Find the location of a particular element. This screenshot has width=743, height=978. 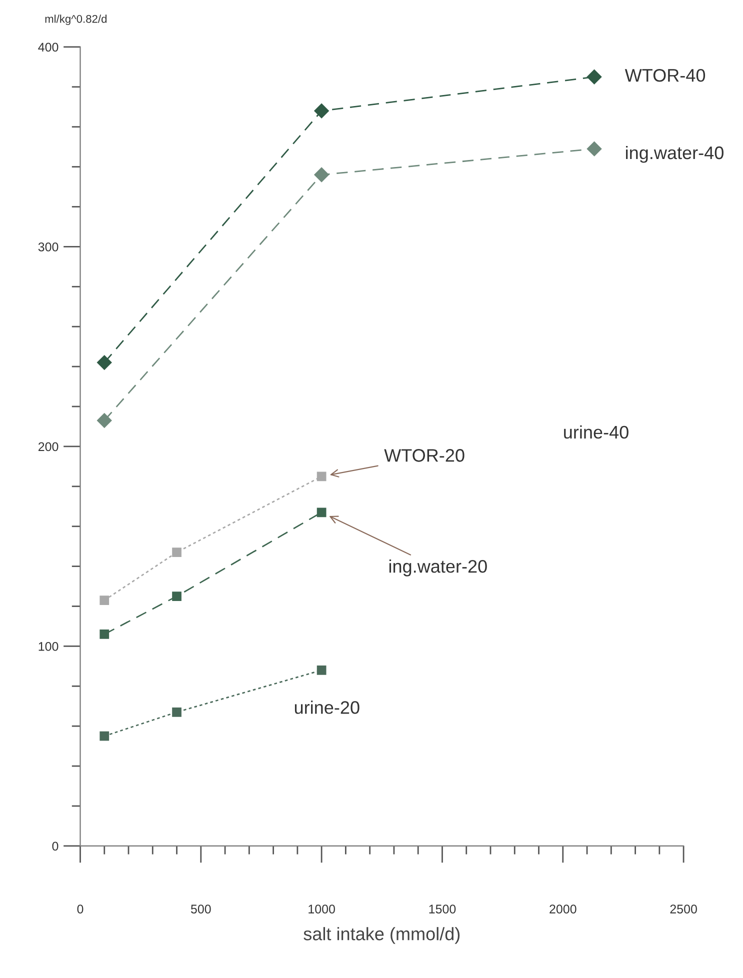

series-label: ing.water-40 is located at coordinates (675, 154).